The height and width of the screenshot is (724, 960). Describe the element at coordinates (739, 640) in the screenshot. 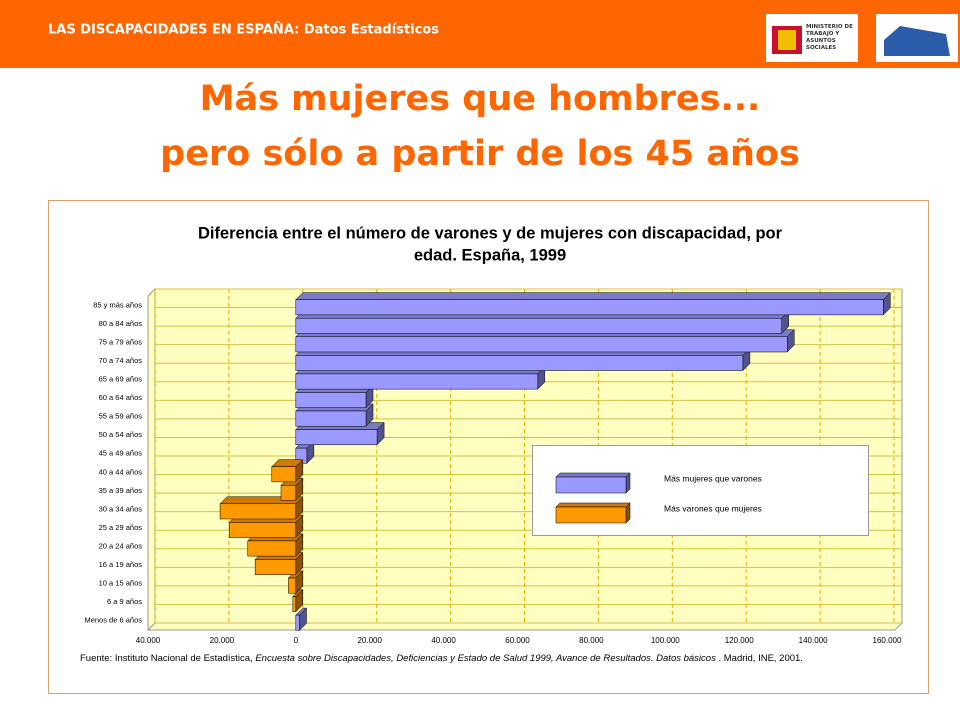

I see `x-tick-label: 120.000` at that location.